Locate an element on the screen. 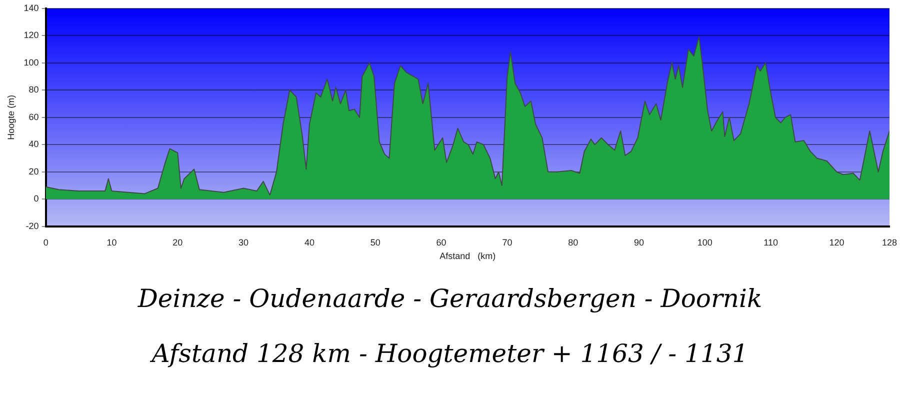  x-tick-label: 50 is located at coordinates (375, 242).